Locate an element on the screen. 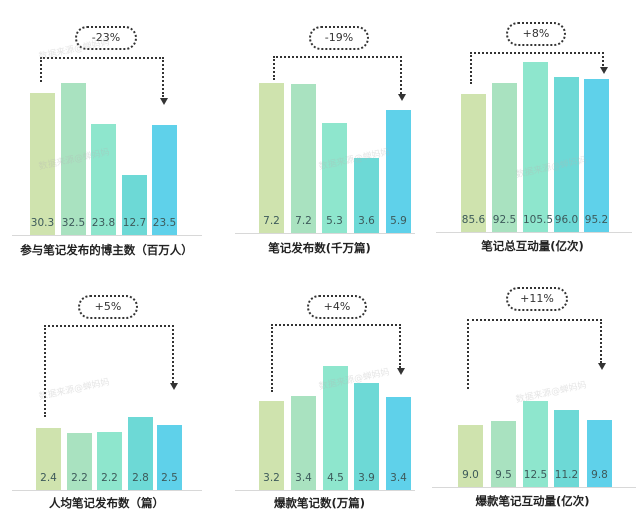  bar-value: 85.6 is located at coordinates (473, 220).